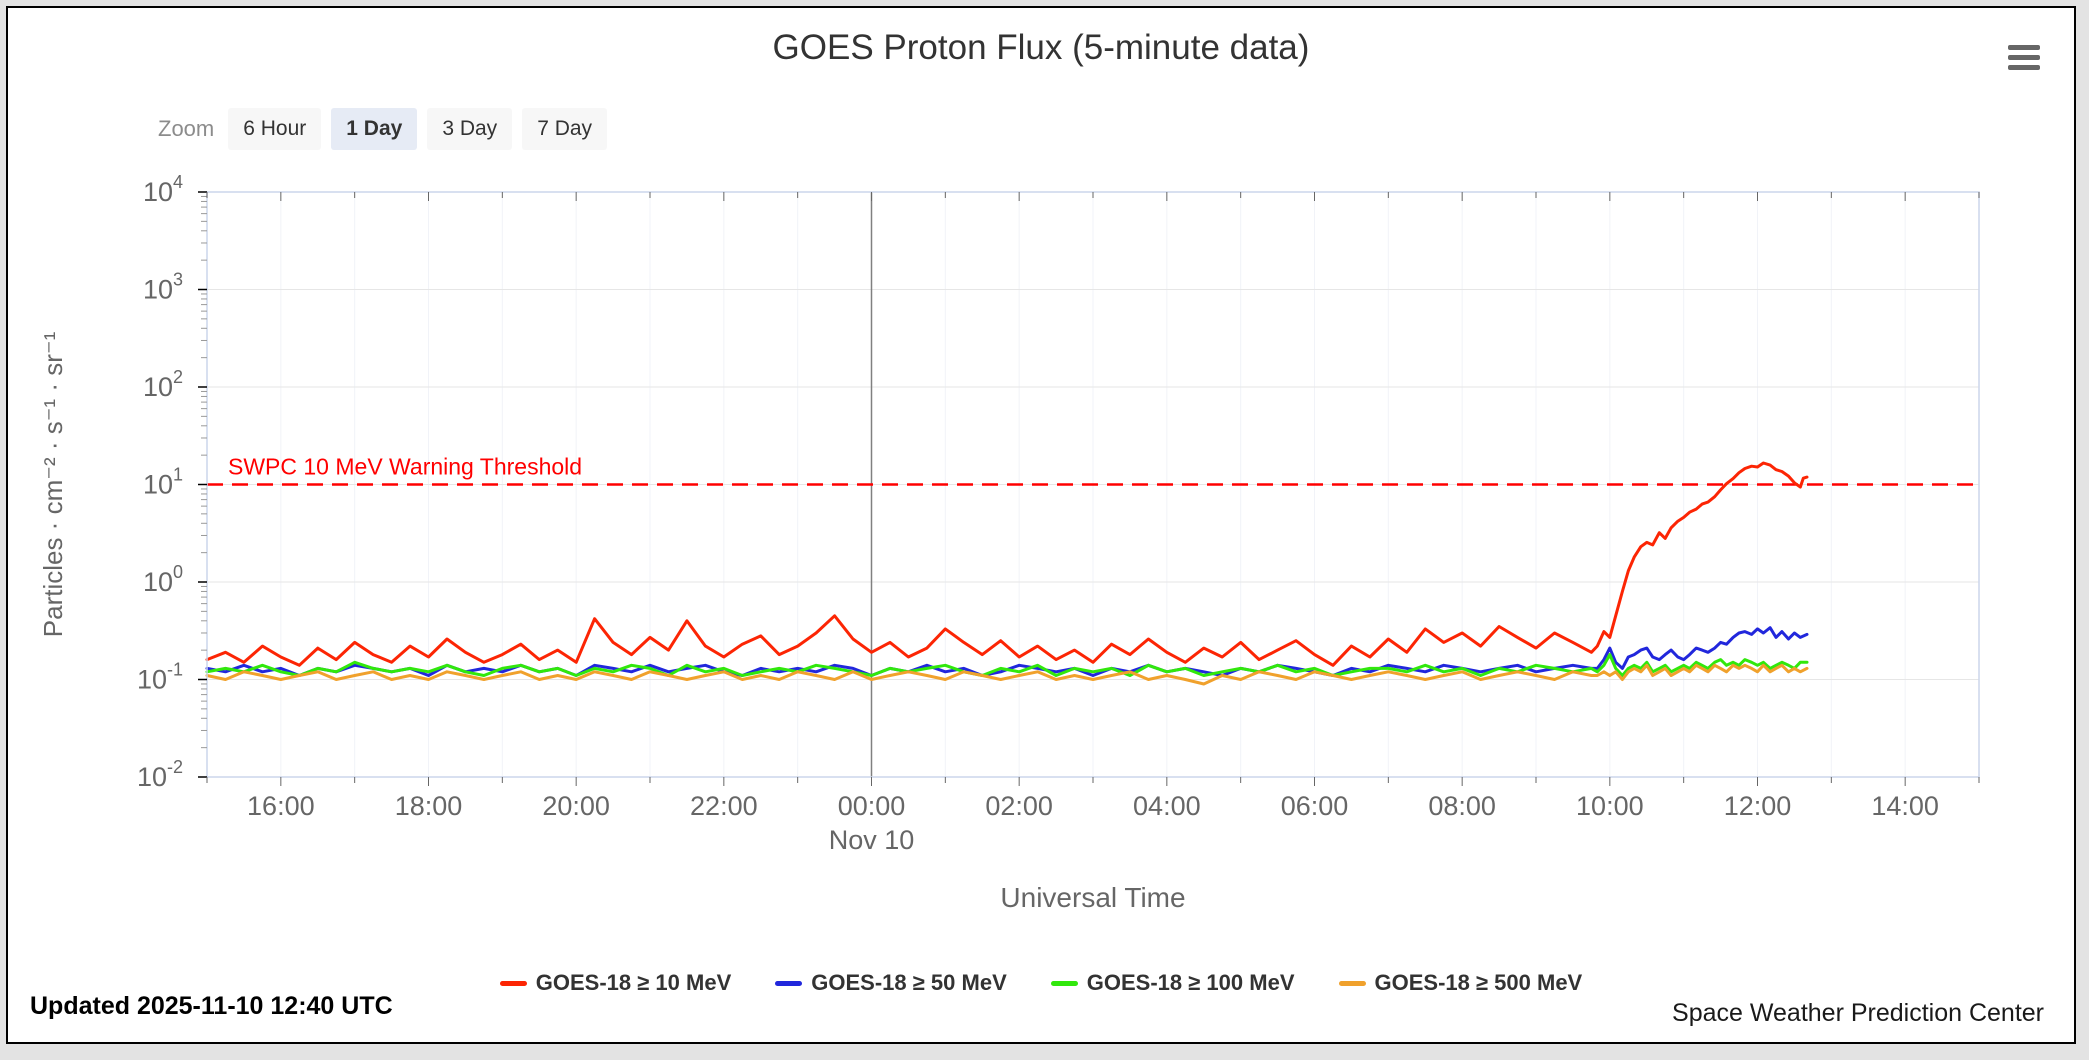 The width and height of the screenshot is (2089, 1060). What do you see at coordinates (160, 677) in the screenshot?
I see `y-tick-label: 10⁻¹` at bounding box center [160, 677].